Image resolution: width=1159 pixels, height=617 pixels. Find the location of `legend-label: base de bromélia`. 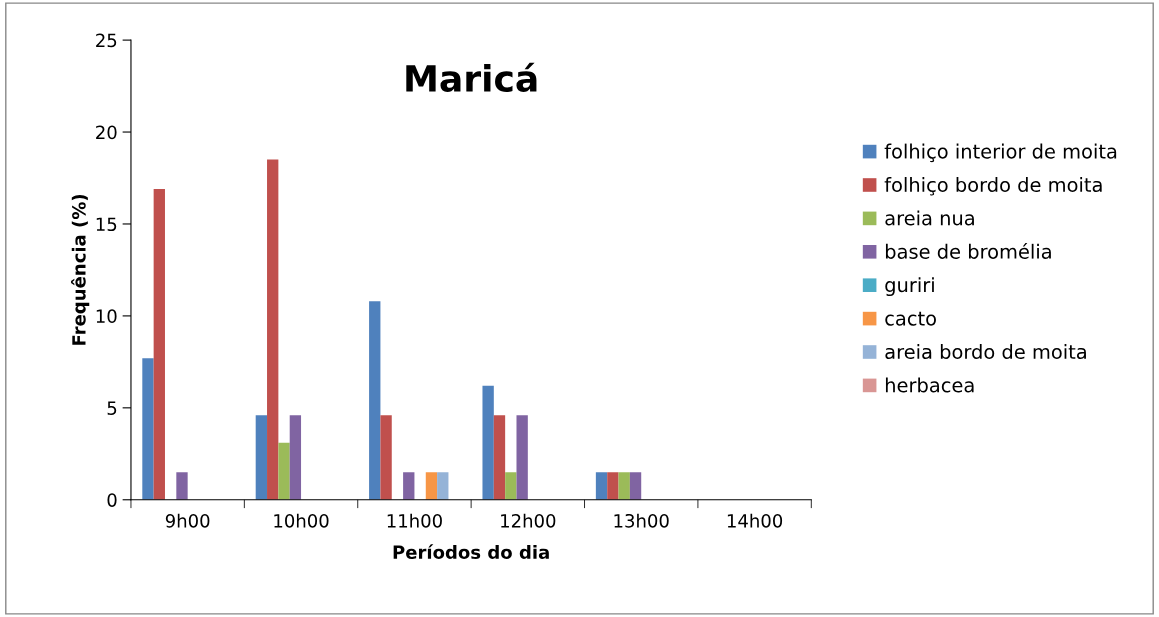

legend-label: base de bromélia is located at coordinates (968, 251).